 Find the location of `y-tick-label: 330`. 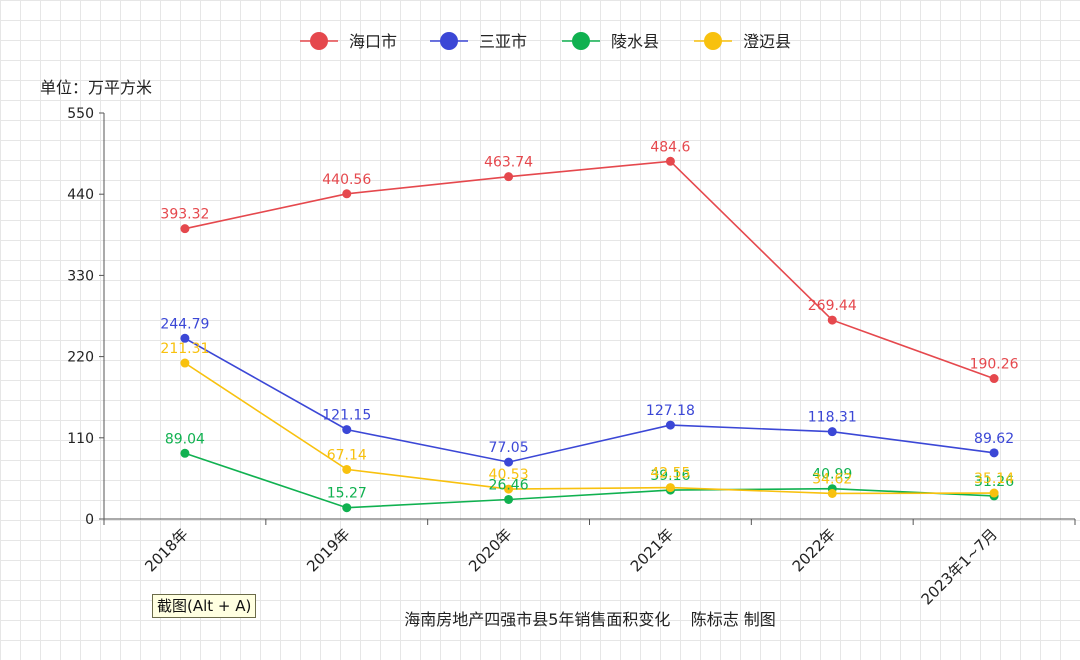

y-tick-label: 330 is located at coordinates (80, 276).